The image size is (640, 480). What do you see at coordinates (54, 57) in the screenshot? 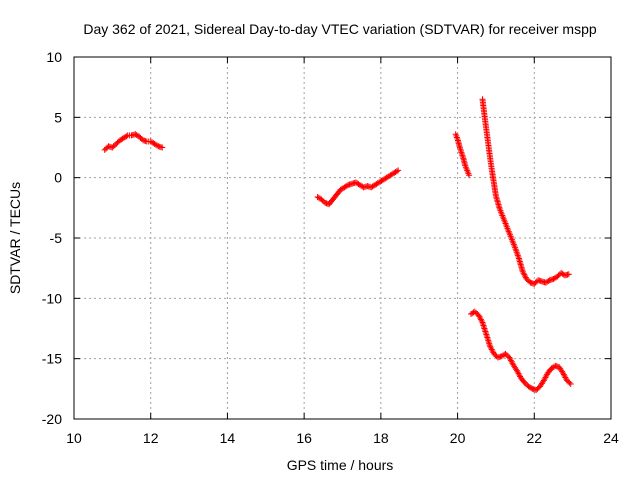
I see `y-tick-label: 10` at bounding box center [54, 57].